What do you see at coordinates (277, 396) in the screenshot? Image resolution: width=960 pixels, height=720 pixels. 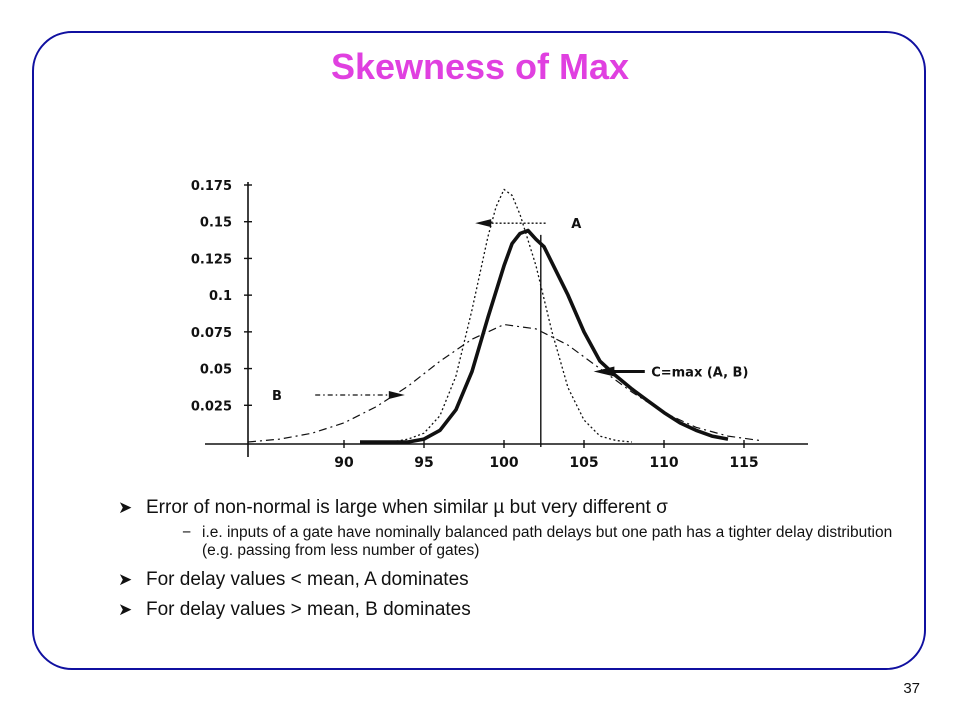 I see `annotation-b-label: B` at bounding box center [277, 396].